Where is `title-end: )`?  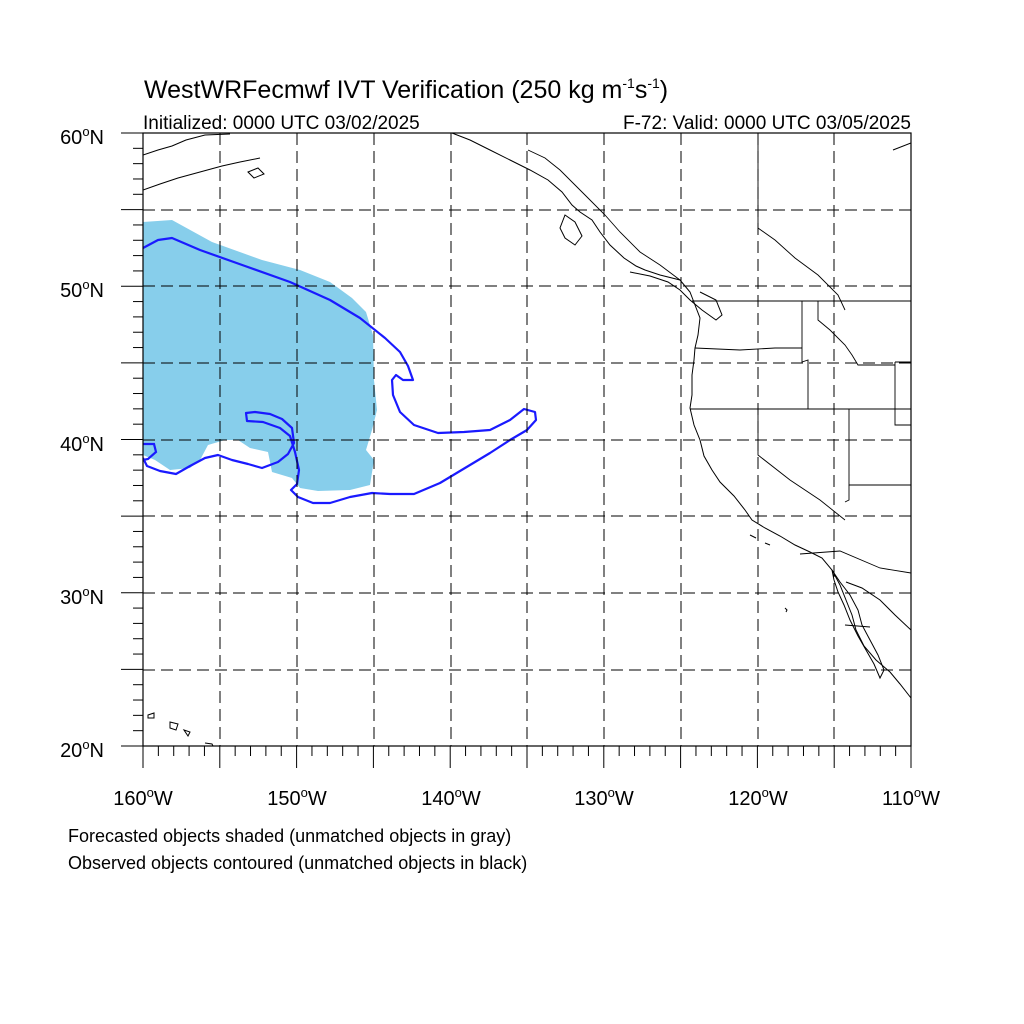 title-end: ) is located at coordinates (664, 90).